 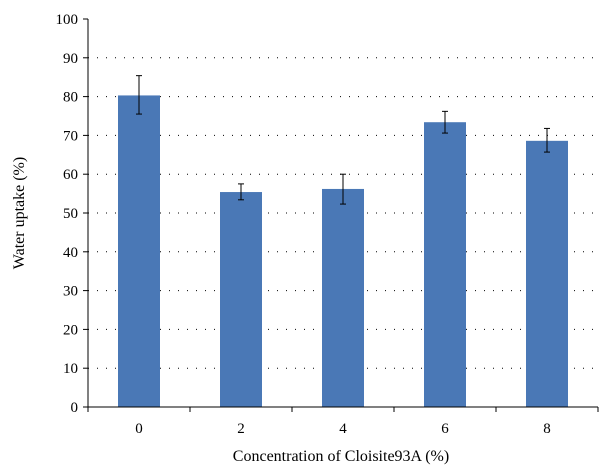 I want to click on y-tick-label: 40, so click(x=70, y=253).